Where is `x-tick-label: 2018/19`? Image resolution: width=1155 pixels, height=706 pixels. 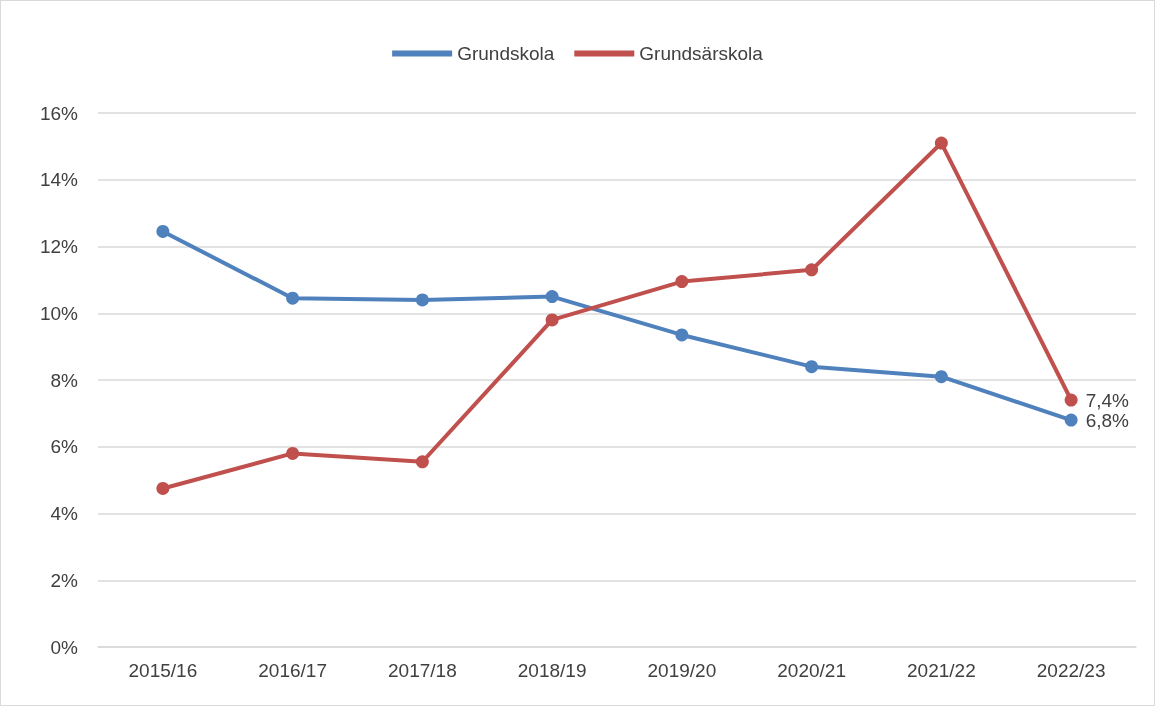 x-tick-label: 2018/19 is located at coordinates (552, 670).